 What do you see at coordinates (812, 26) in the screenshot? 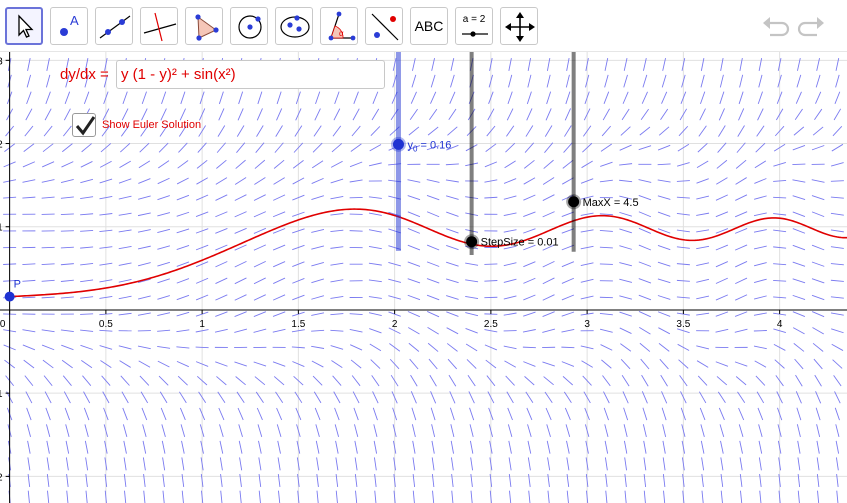
I see `redo-icon` at bounding box center [812, 26].